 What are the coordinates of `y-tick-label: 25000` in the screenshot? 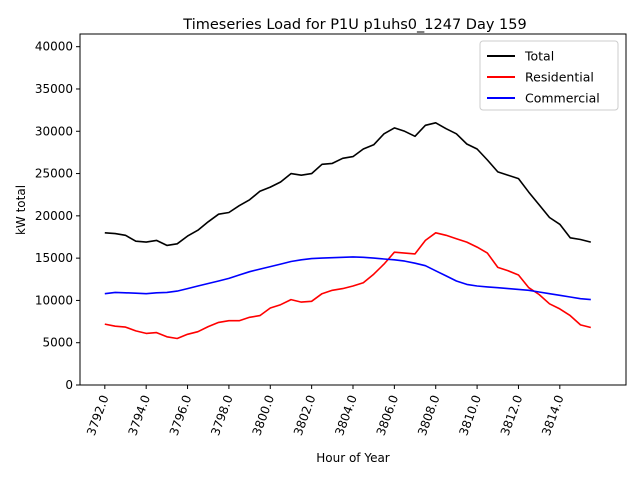 It's located at (54, 174).